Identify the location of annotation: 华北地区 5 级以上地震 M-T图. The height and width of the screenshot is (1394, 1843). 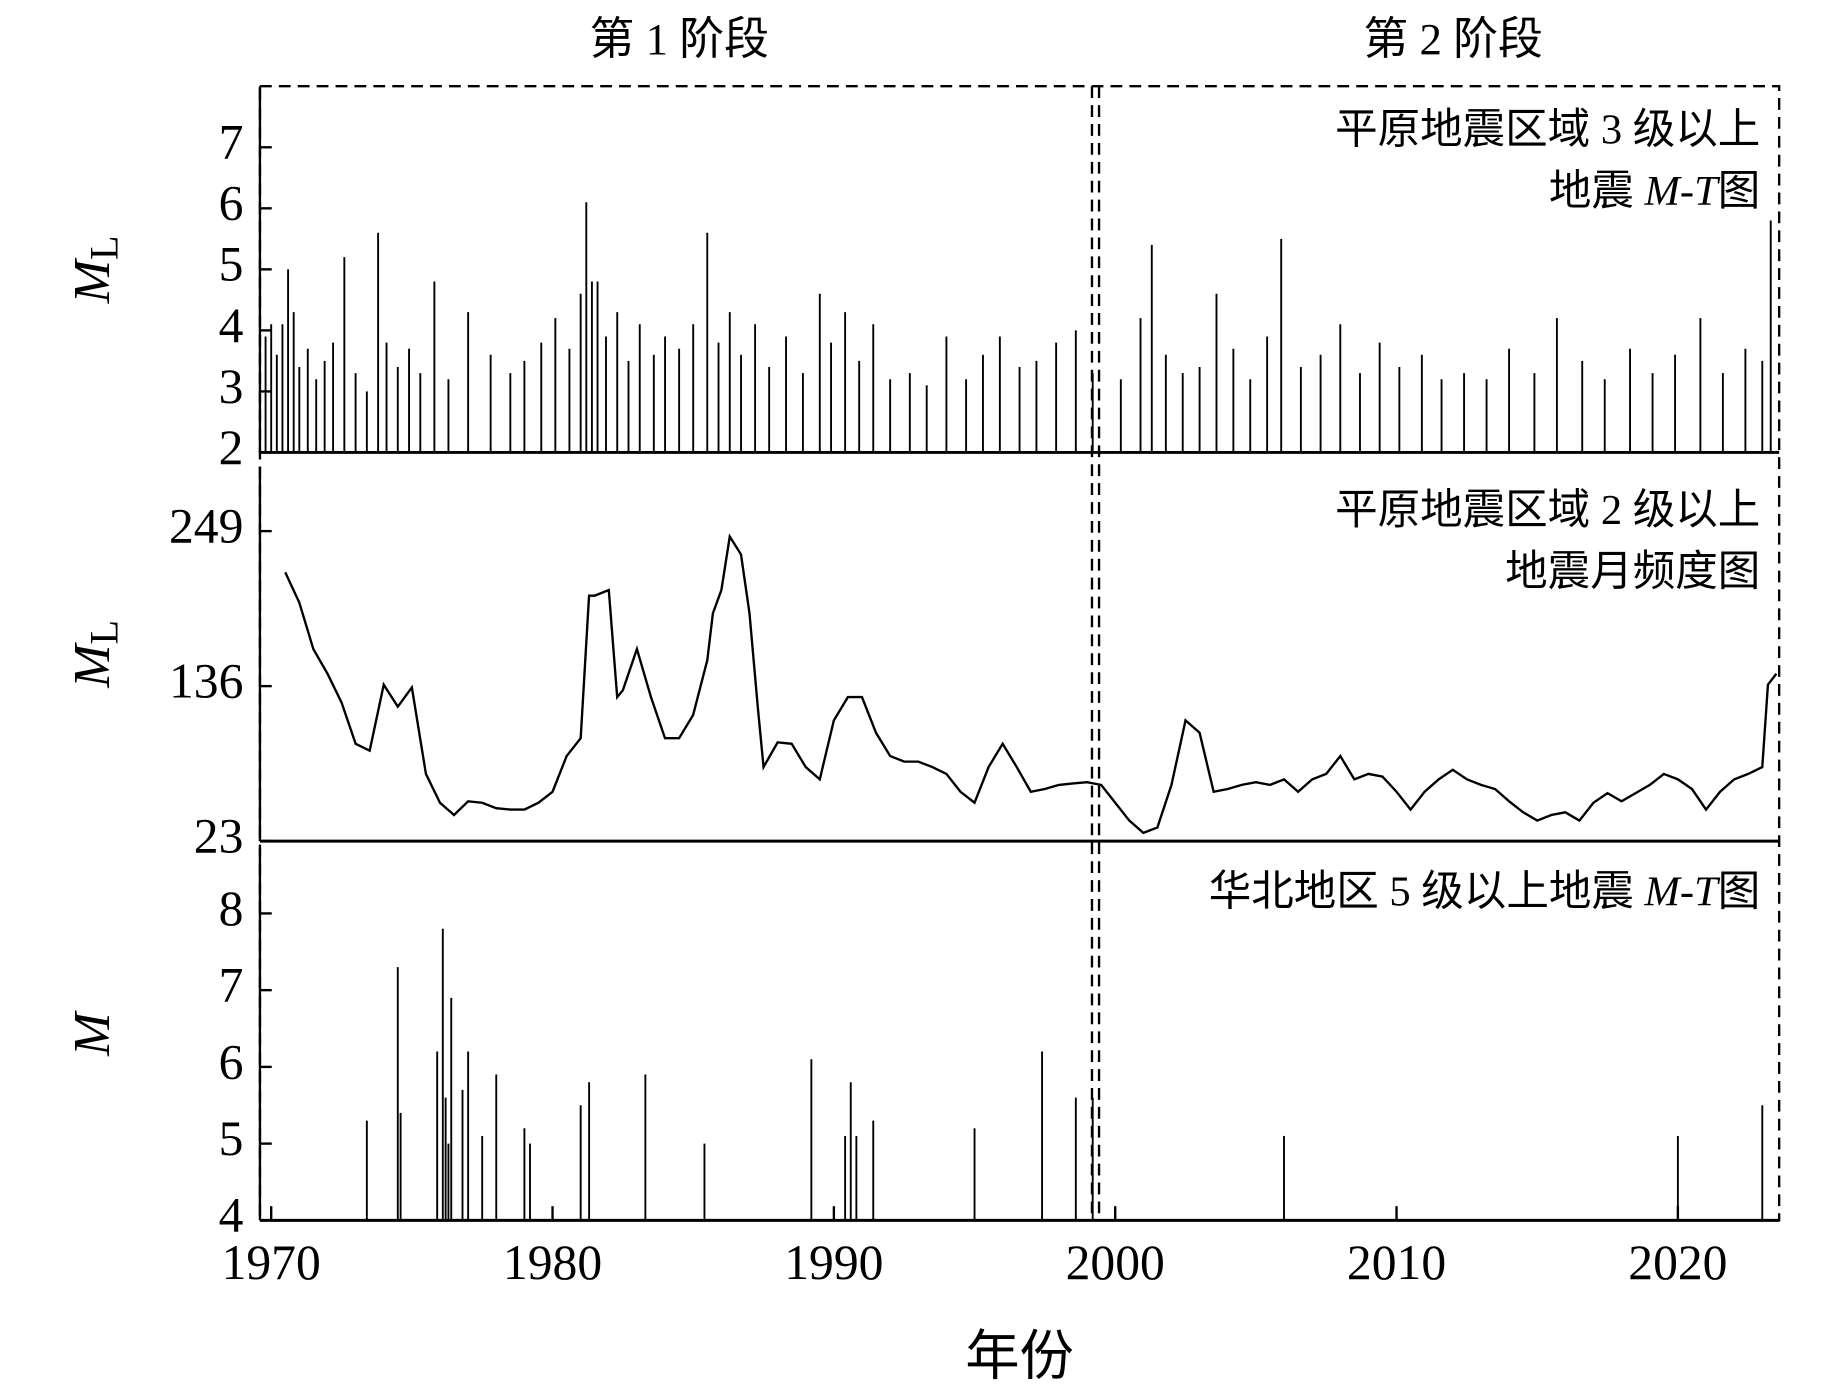
(1485, 891).